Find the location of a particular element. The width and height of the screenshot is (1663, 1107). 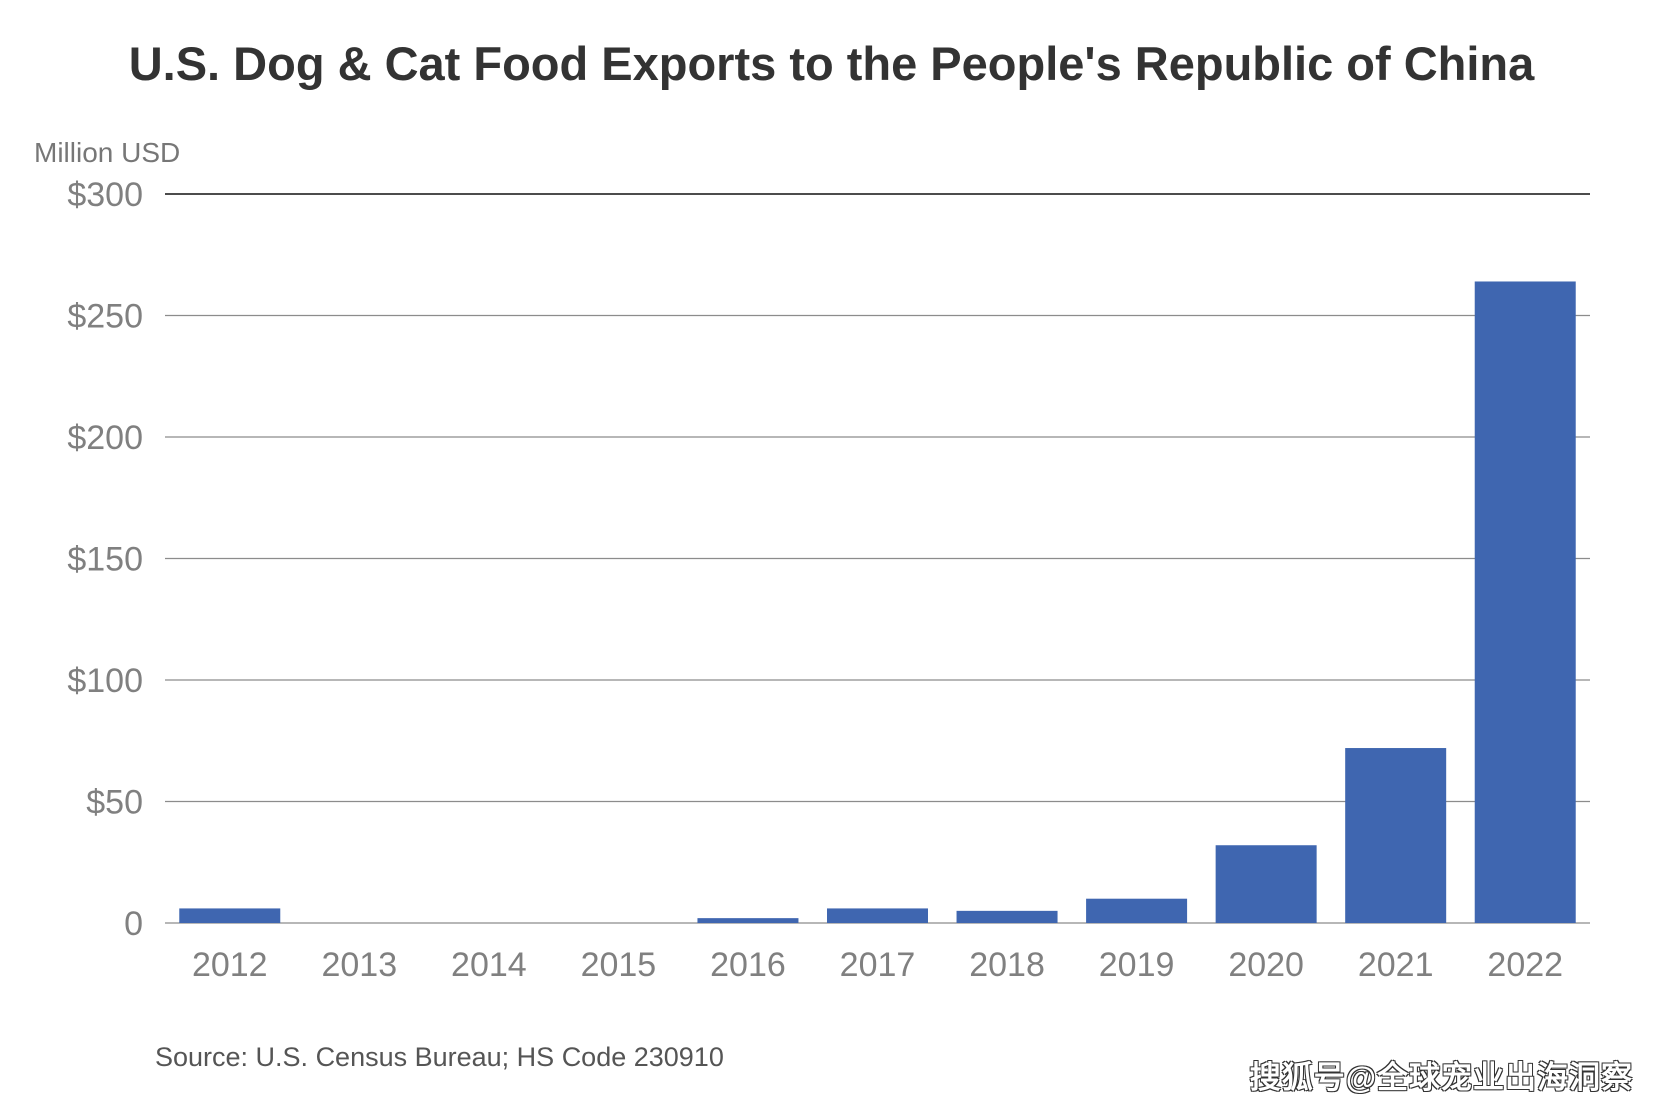

y-axis-ticks: 0 $50 $100 $150 $200 $250 $300 is located at coordinates (105, 559).